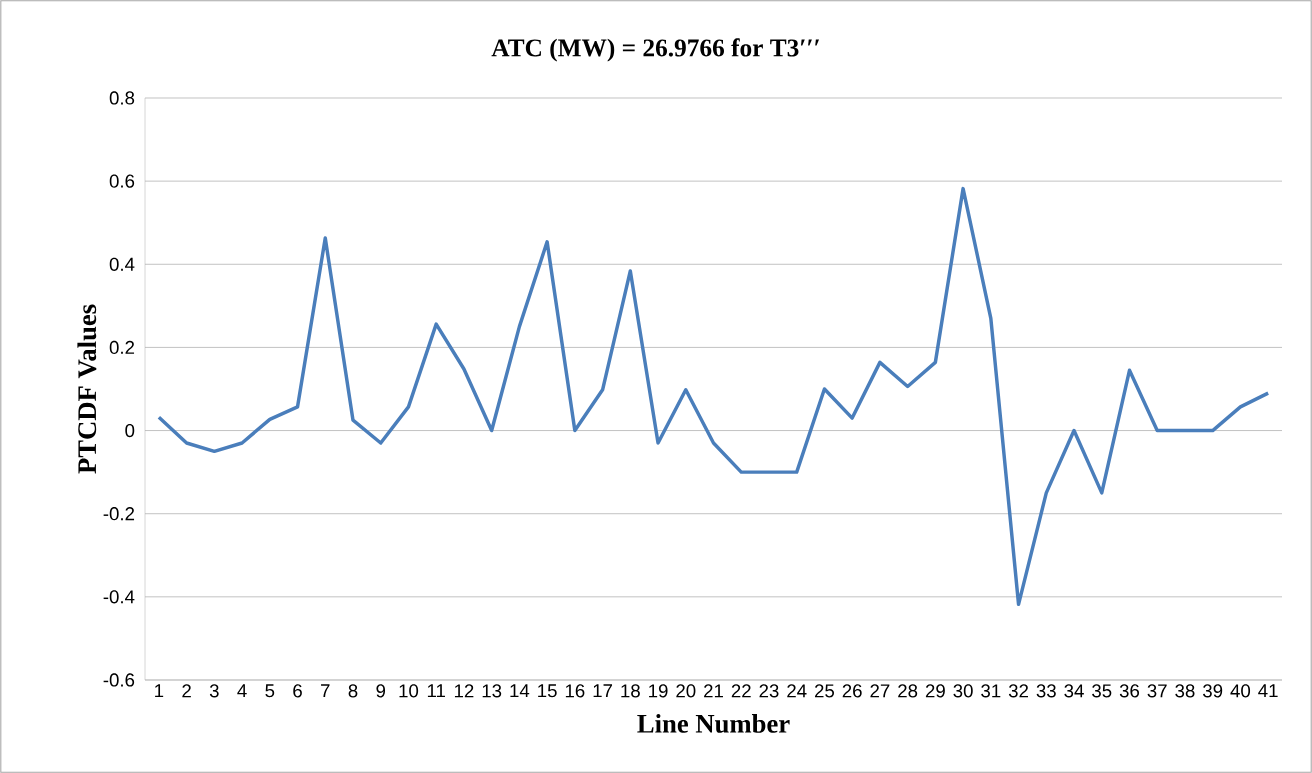 This screenshot has width=1312, height=773. What do you see at coordinates (297, 691) in the screenshot?
I see `x-tick-label: 6` at bounding box center [297, 691].